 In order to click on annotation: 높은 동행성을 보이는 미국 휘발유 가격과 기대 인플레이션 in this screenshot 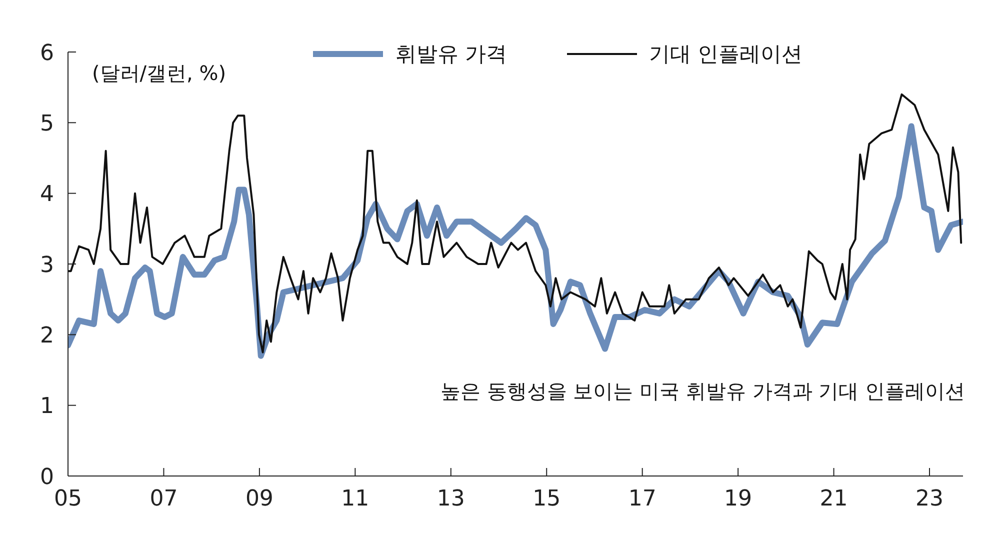, I will do `click(702, 391)`.